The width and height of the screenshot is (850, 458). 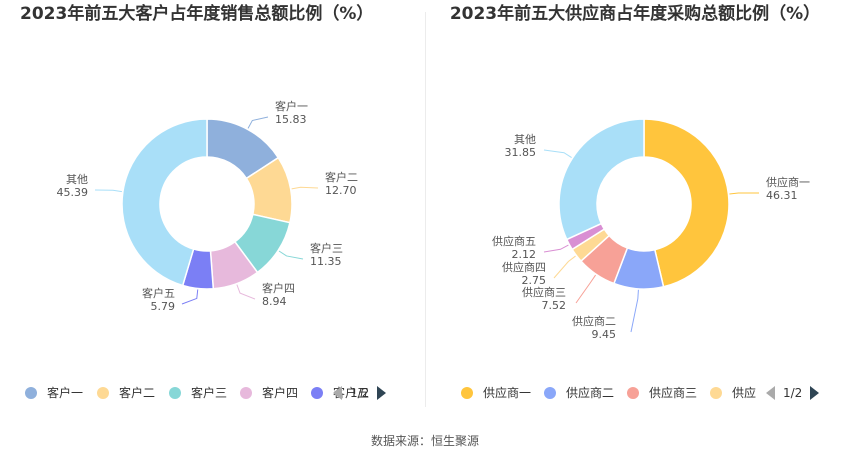 What do you see at coordinates (521, 152) in the screenshot?
I see `right-slice-value-5: 31.85` at bounding box center [521, 152].